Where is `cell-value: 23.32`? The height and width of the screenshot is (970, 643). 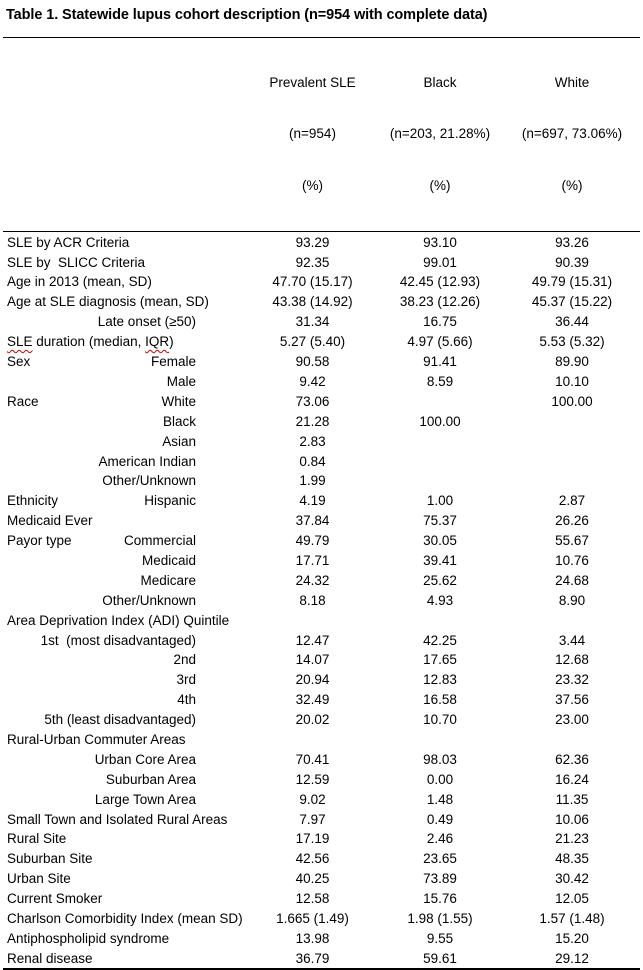
cell-value: 23.32 is located at coordinates (572, 680).